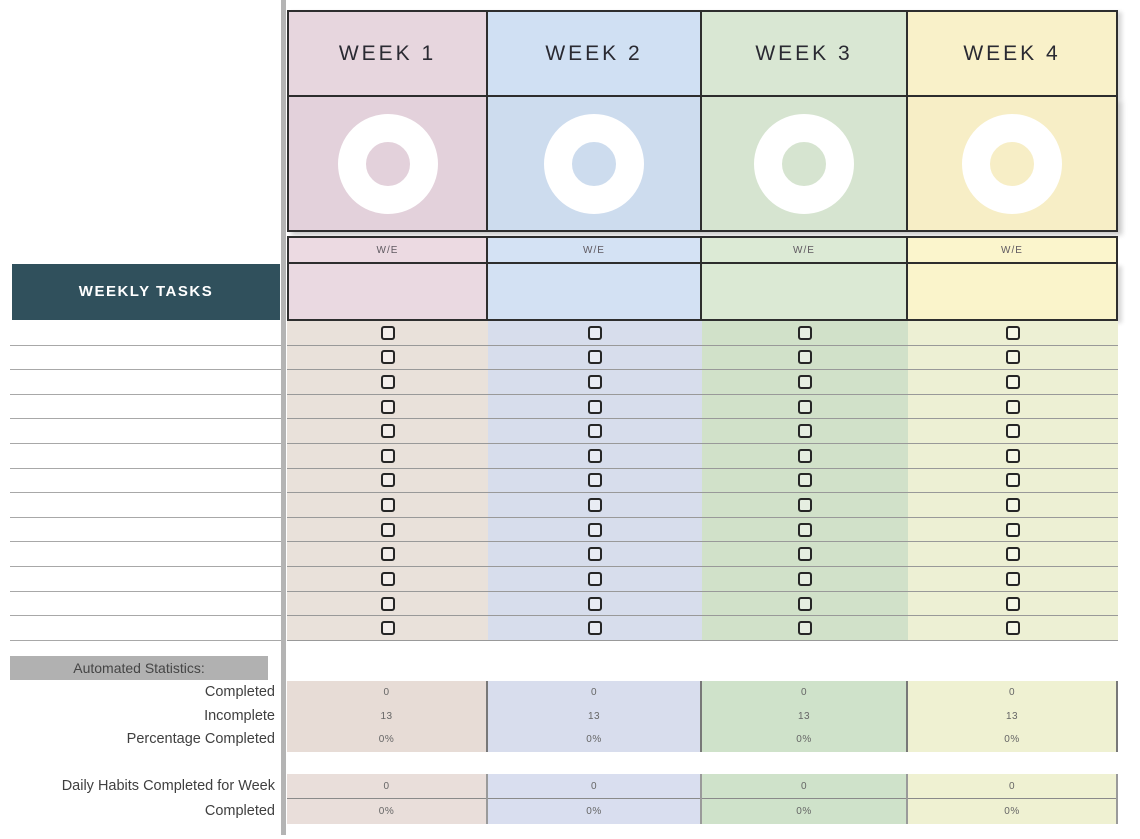 This screenshot has width=1140, height=839. I want to click on task-row-9-week-3-cell, so click(805, 529).